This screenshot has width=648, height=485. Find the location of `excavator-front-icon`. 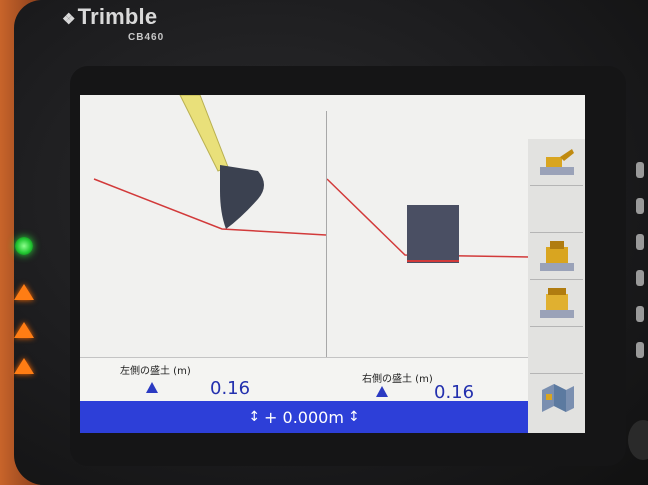

excavator-front-icon is located at coordinates (556, 256).